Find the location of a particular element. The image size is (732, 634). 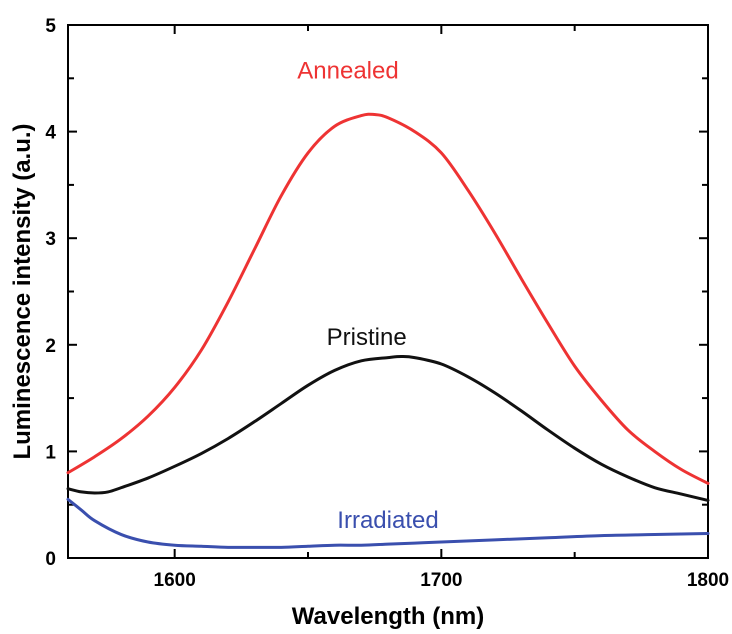

x-tick-label: 1700 is located at coordinates (441, 580).